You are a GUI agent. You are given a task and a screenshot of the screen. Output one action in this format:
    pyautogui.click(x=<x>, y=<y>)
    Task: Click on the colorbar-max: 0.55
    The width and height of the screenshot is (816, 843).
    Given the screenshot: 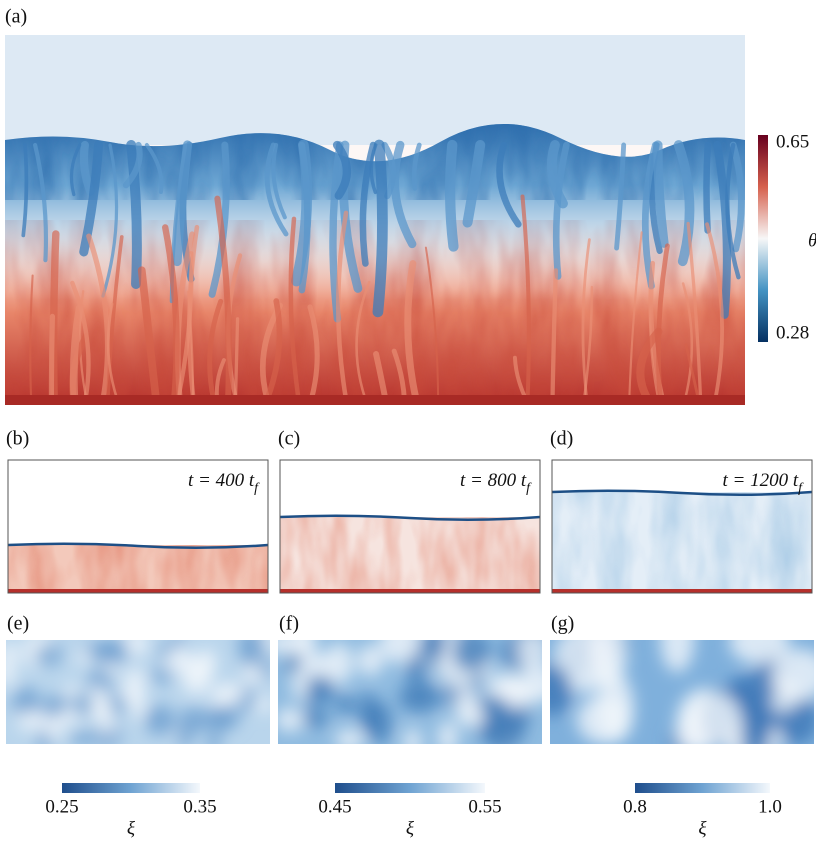 What is the action you would take?
    pyautogui.click(x=484, y=806)
    